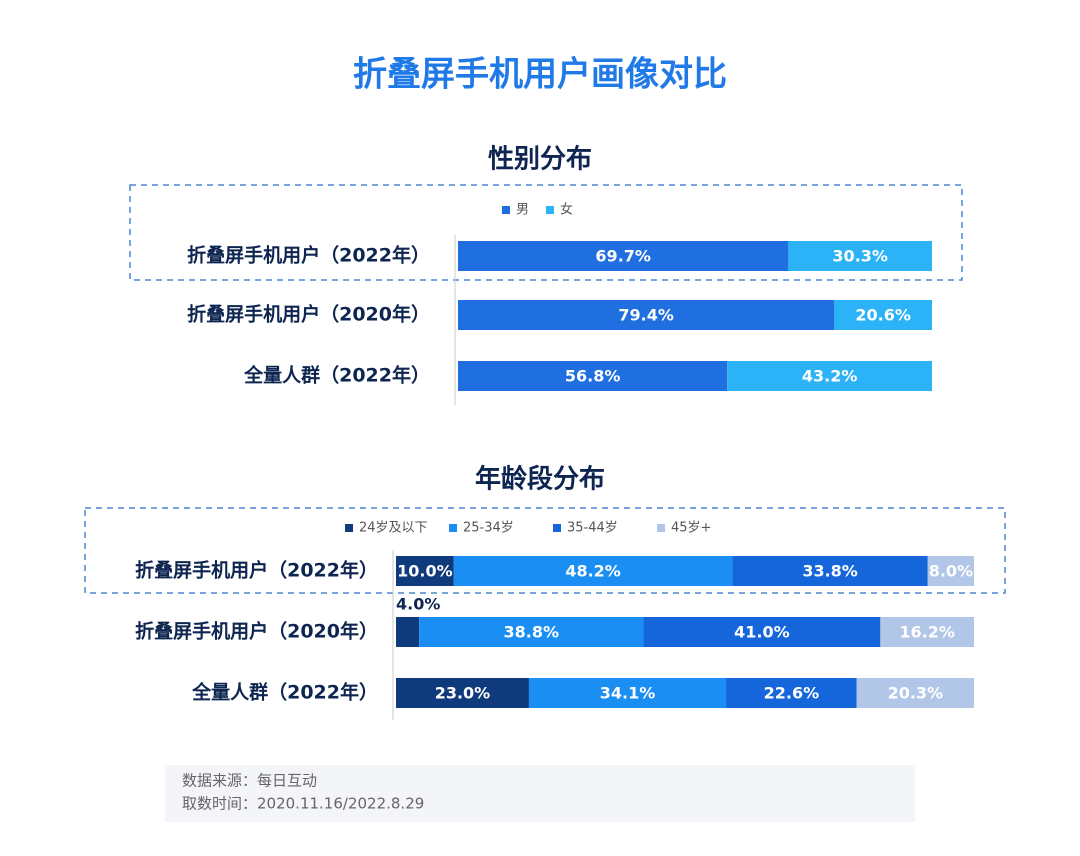 This screenshot has width=1080, height=856. I want to click on chart-title: 性别分布, so click(540, 160).